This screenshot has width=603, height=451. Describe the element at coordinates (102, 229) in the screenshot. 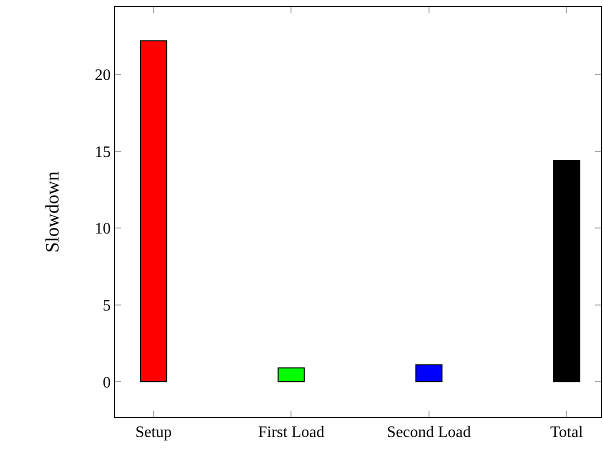

I see `y-tick-label: 10` at that location.